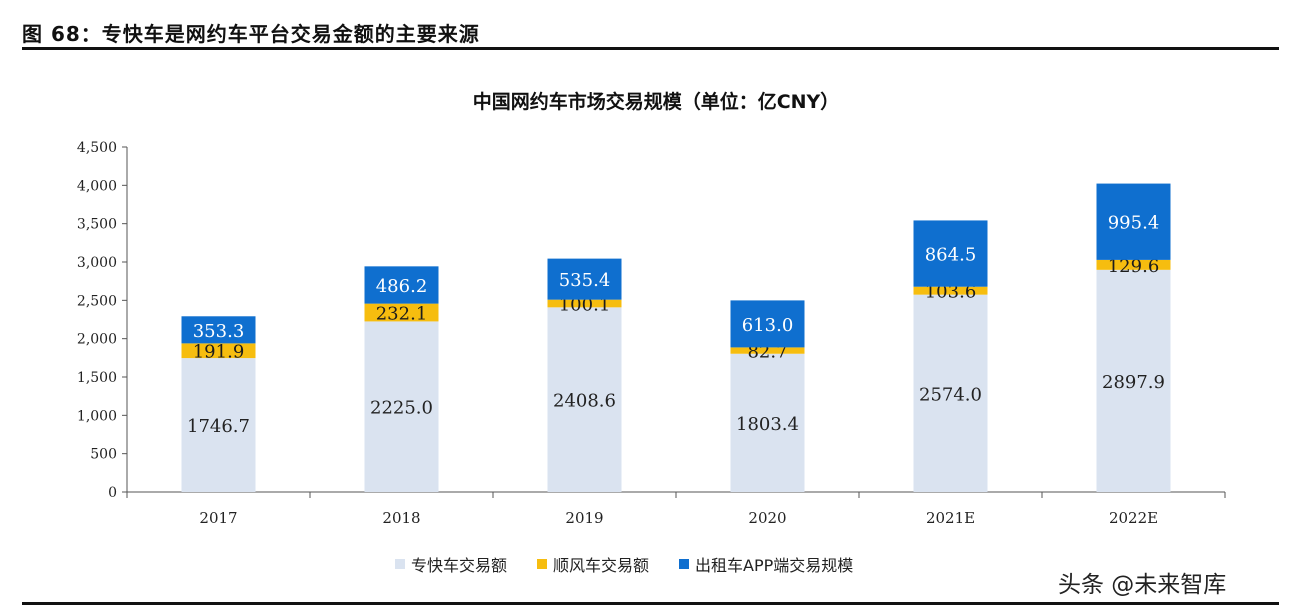  I want to click on data-label: 353.3, so click(219, 331).